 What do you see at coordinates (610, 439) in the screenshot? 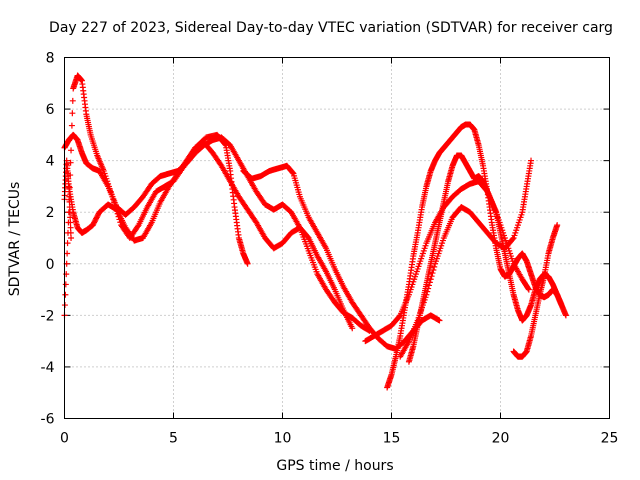
I see `x-tick-label: 25` at bounding box center [610, 439].